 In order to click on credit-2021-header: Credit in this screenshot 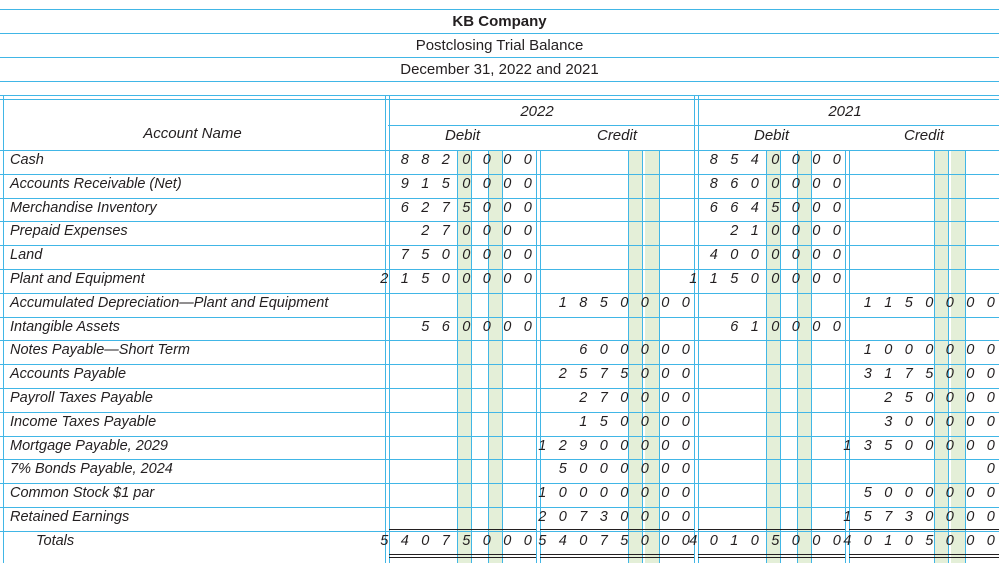, I will do `click(923, 135)`.